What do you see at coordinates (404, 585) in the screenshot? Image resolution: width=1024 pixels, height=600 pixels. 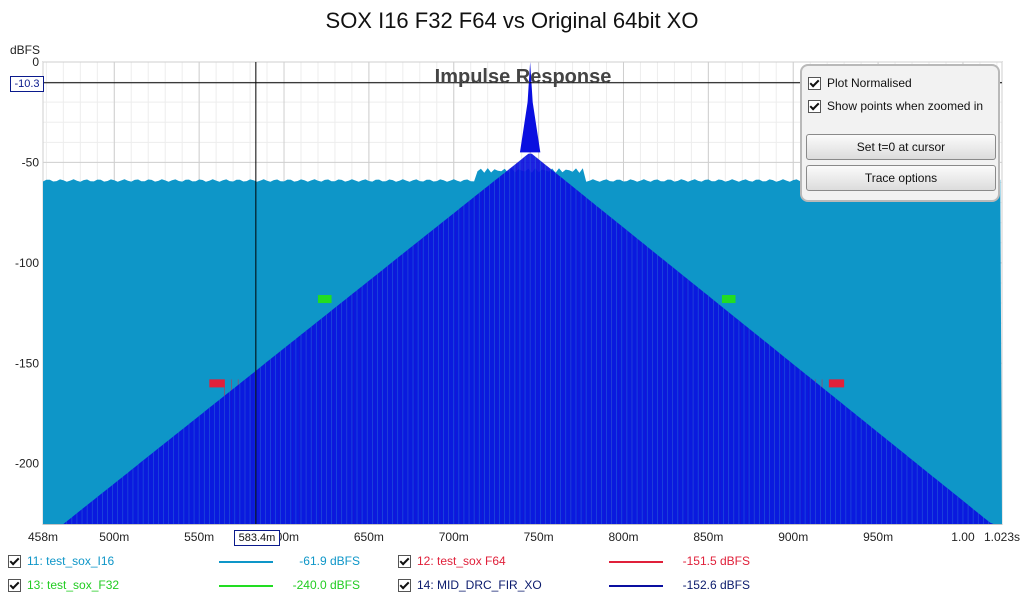 I see `trace-14-checkbox` at bounding box center [404, 585].